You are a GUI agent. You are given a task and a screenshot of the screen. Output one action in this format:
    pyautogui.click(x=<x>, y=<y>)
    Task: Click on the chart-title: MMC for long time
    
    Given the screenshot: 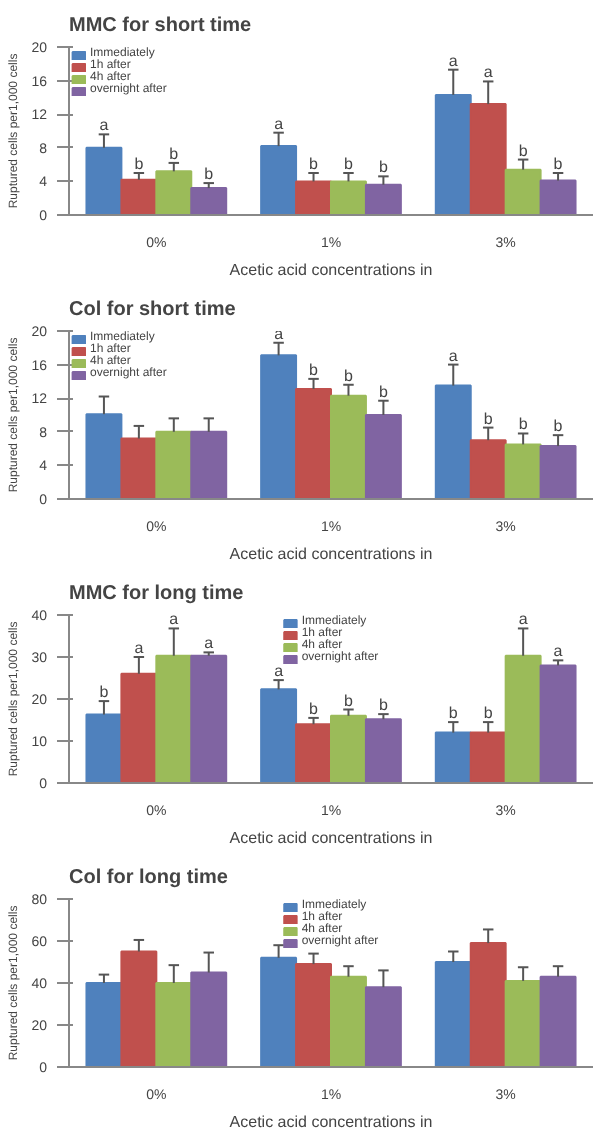 What is the action you would take?
    pyautogui.click(x=157, y=594)
    